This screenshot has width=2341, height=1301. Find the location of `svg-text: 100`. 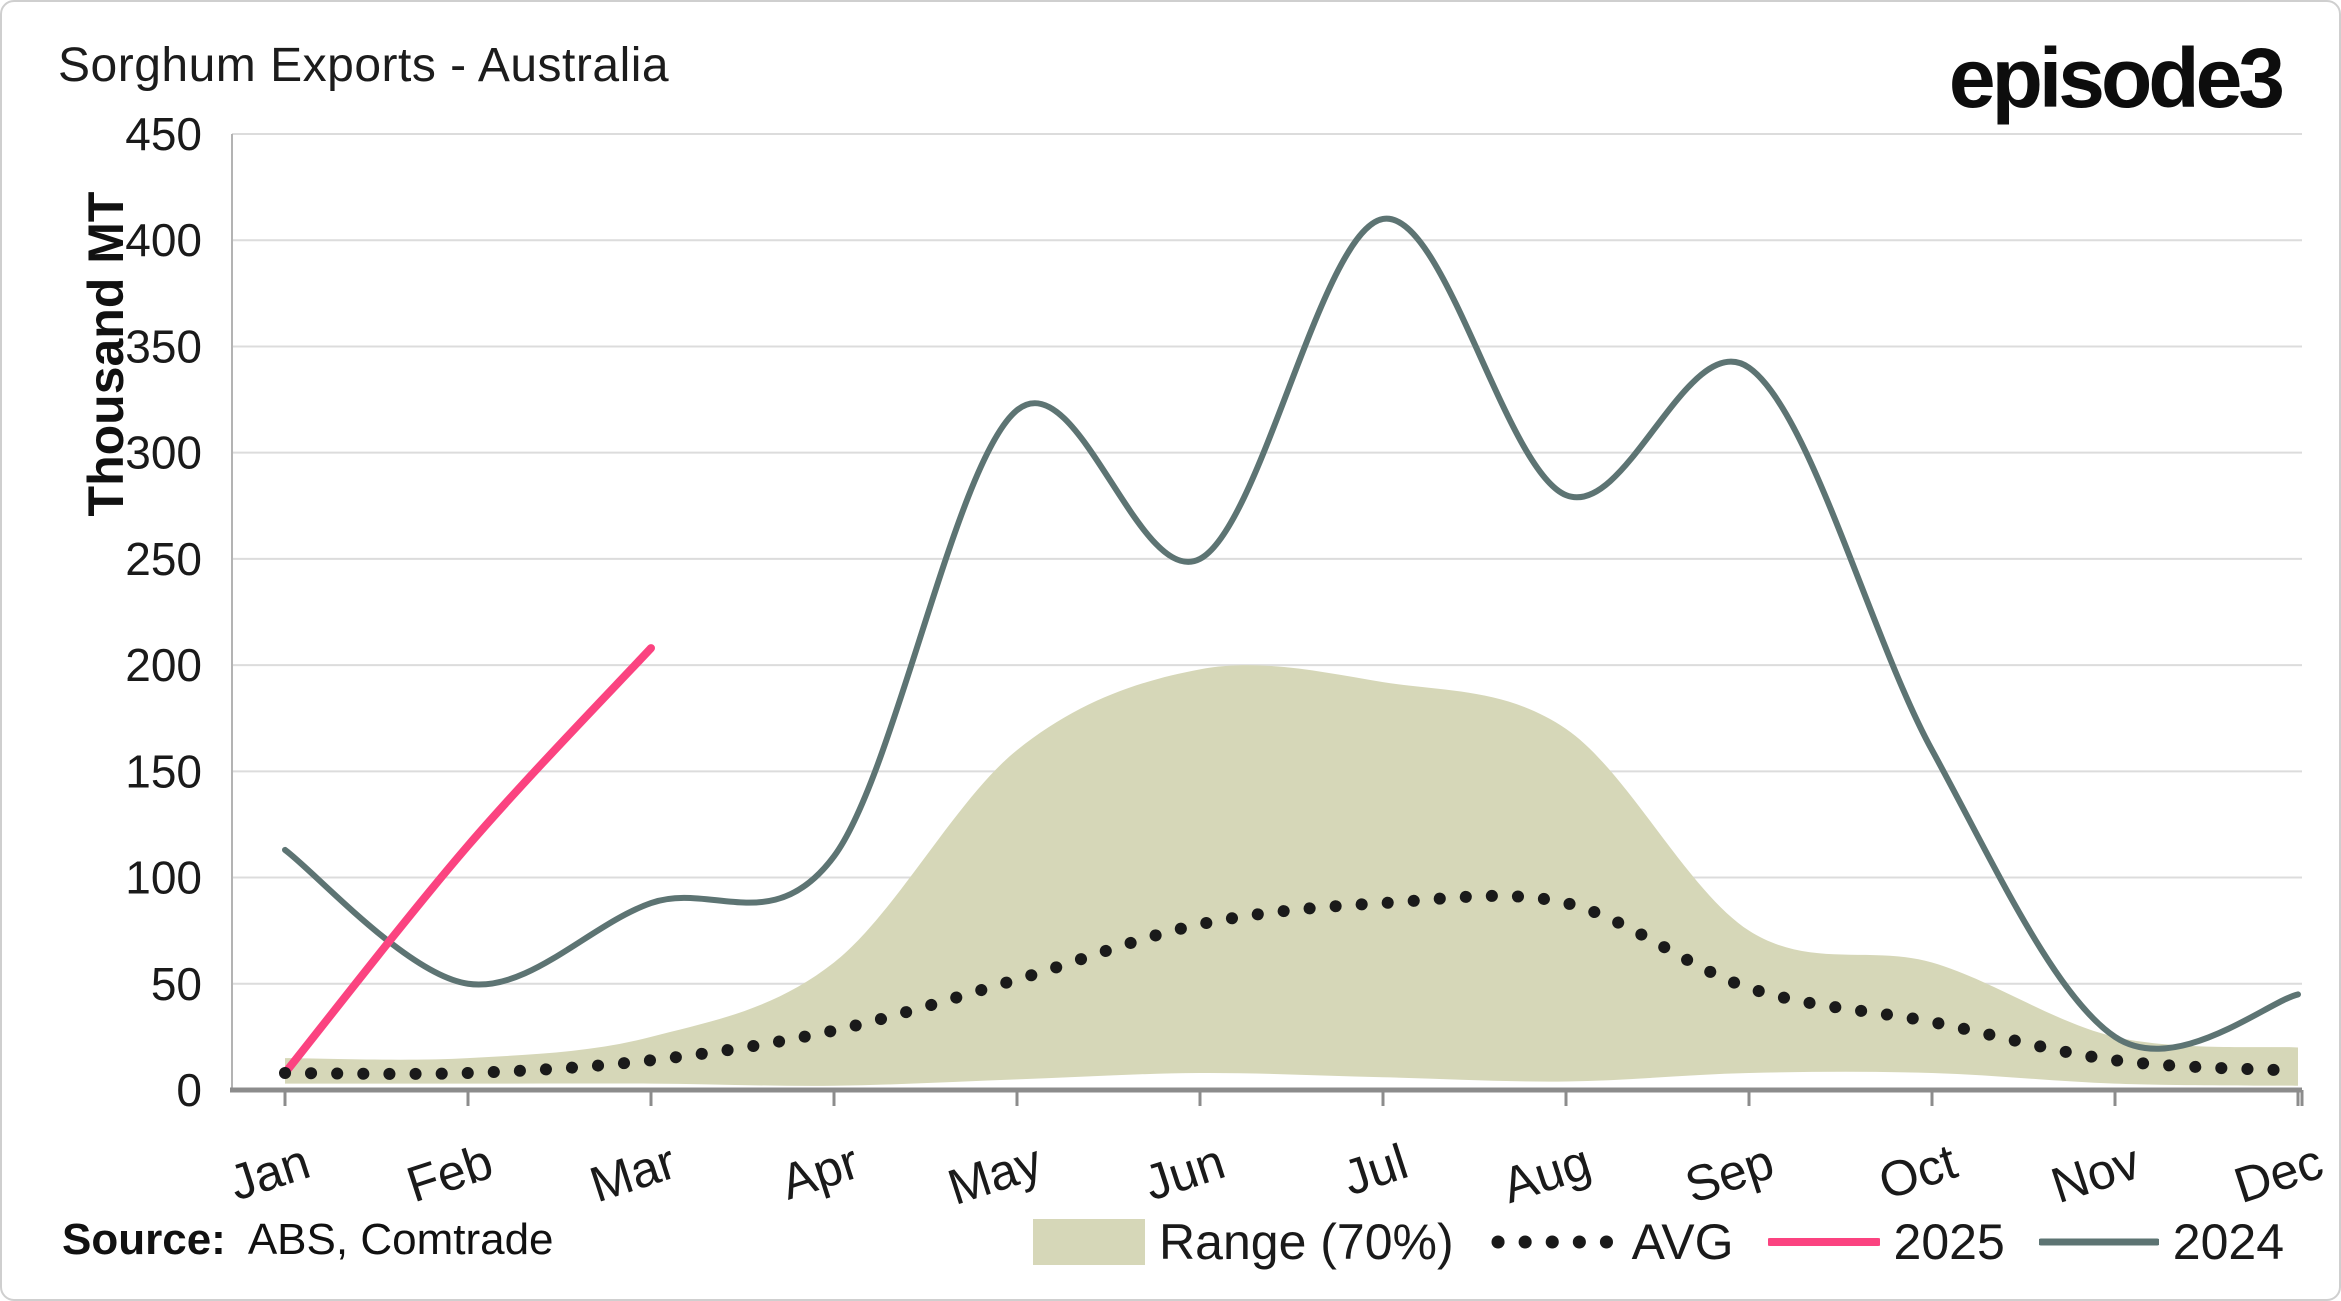

svg-text: 100 is located at coordinates (163, 878).